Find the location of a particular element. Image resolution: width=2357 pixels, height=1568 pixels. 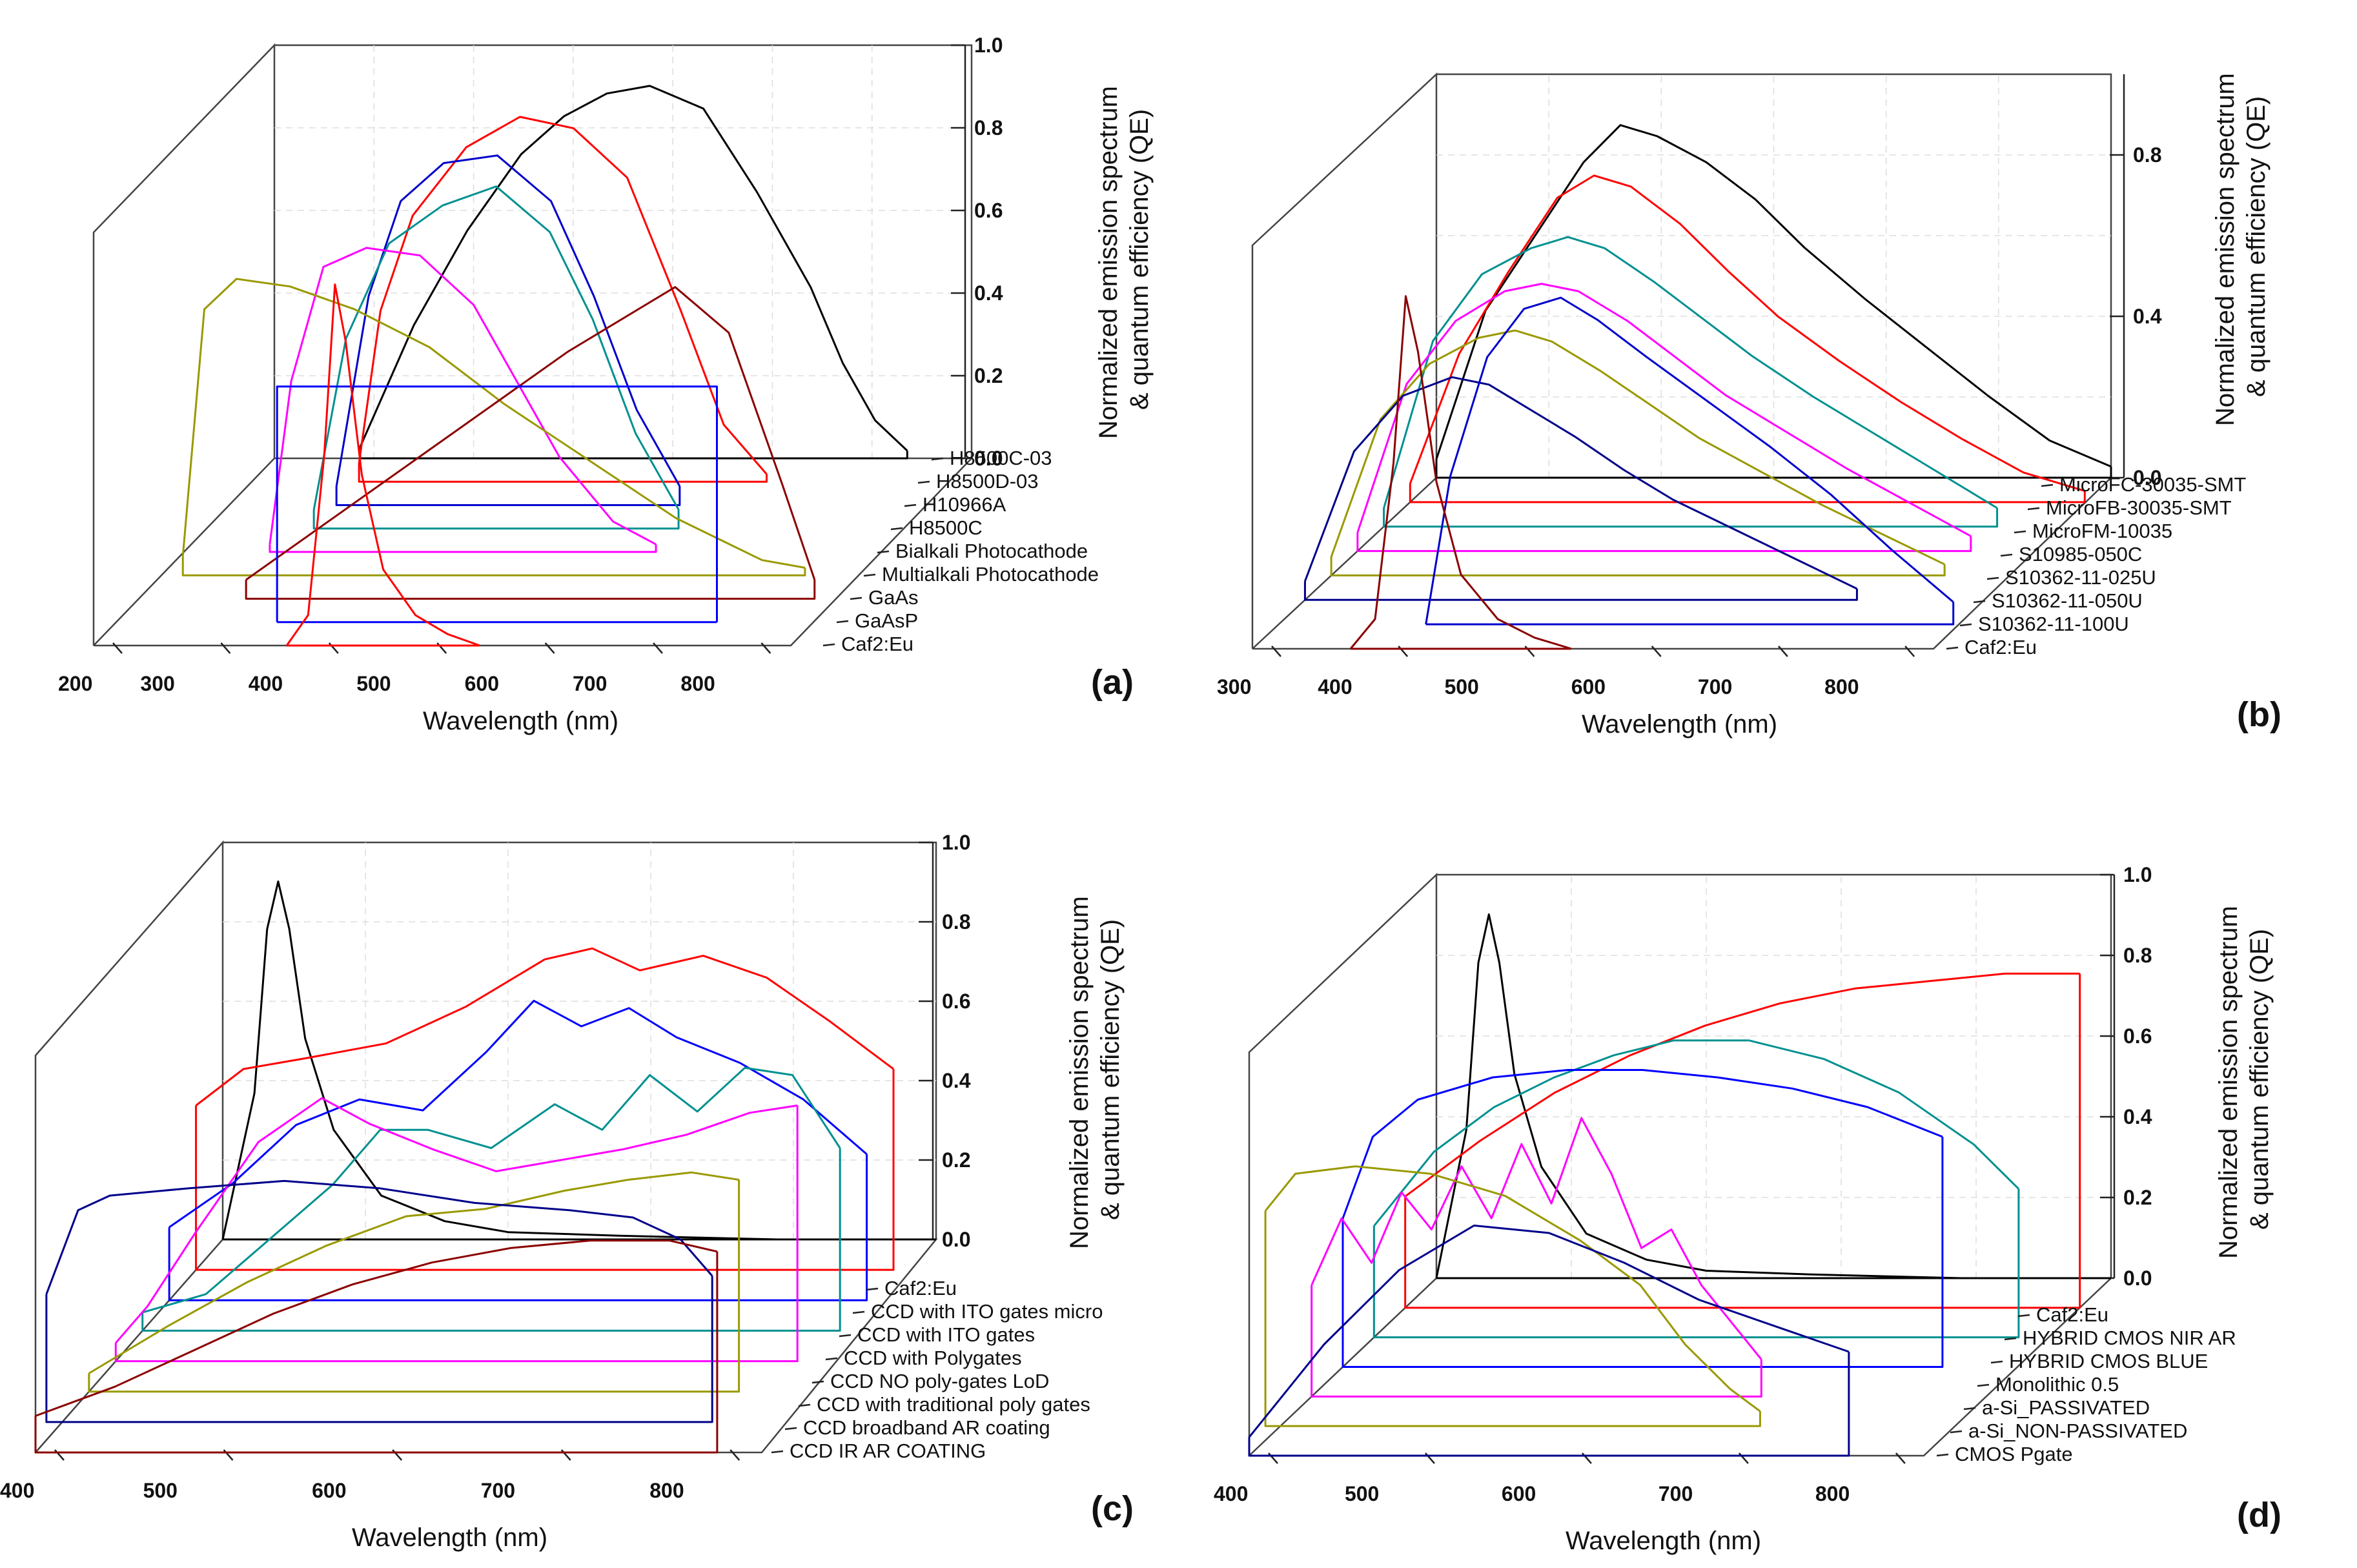

legend-label: H8500C-03 is located at coordinates (1001, 458).